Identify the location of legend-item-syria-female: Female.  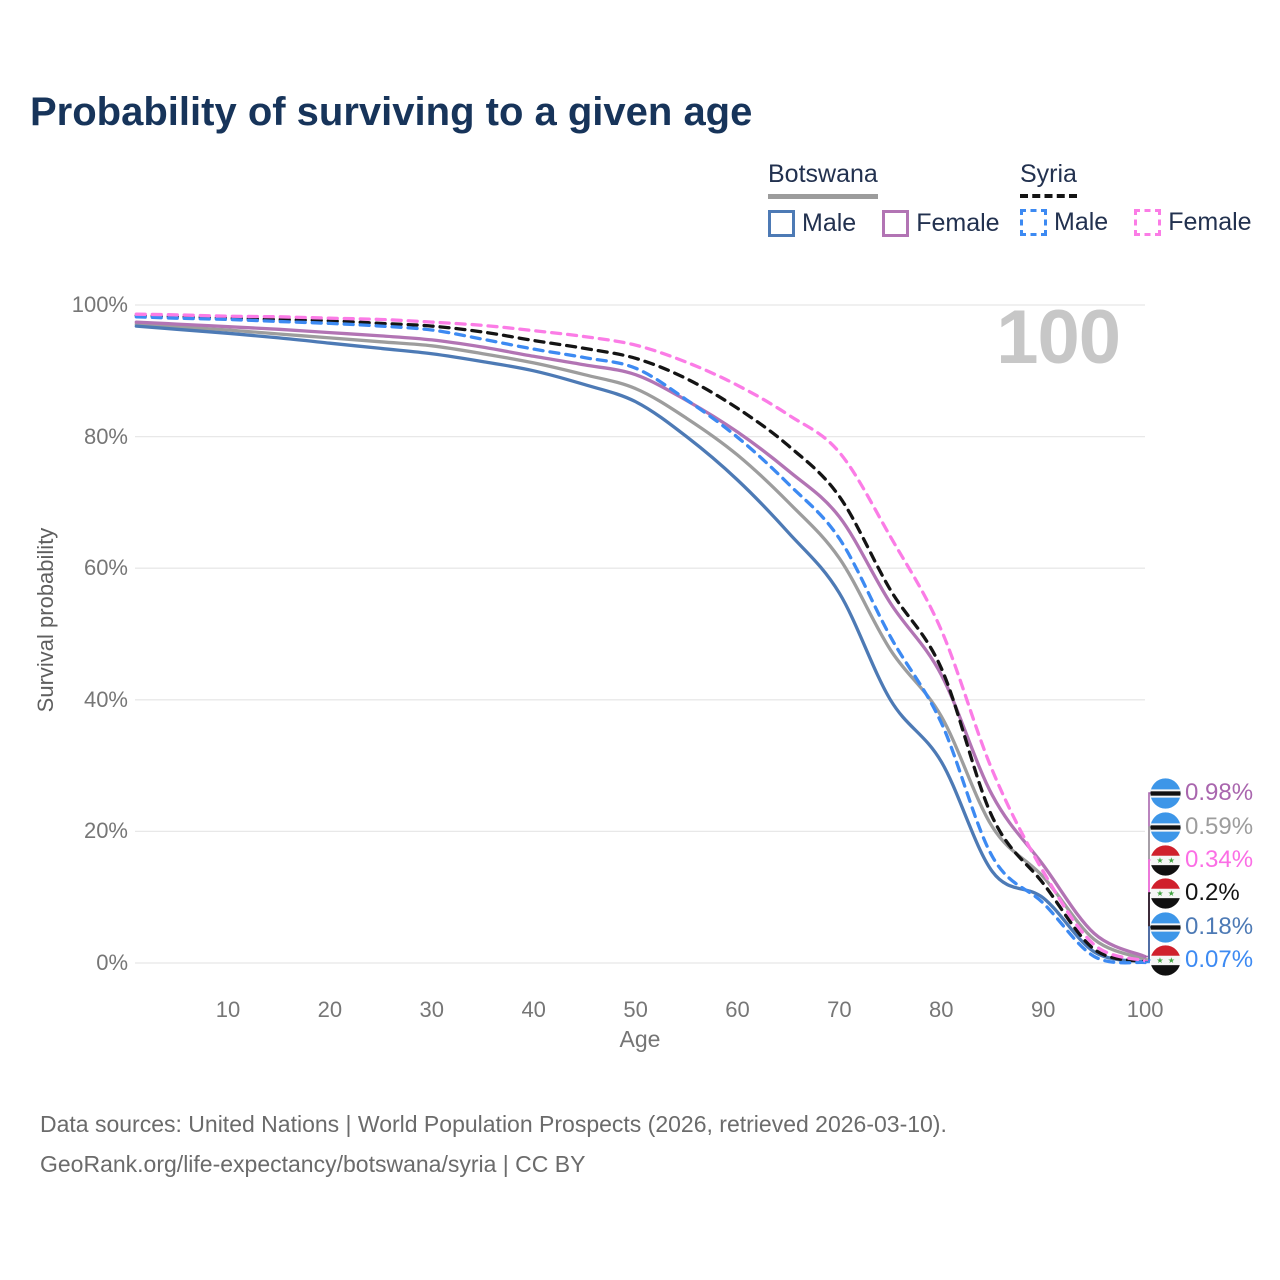
(1193, 222).